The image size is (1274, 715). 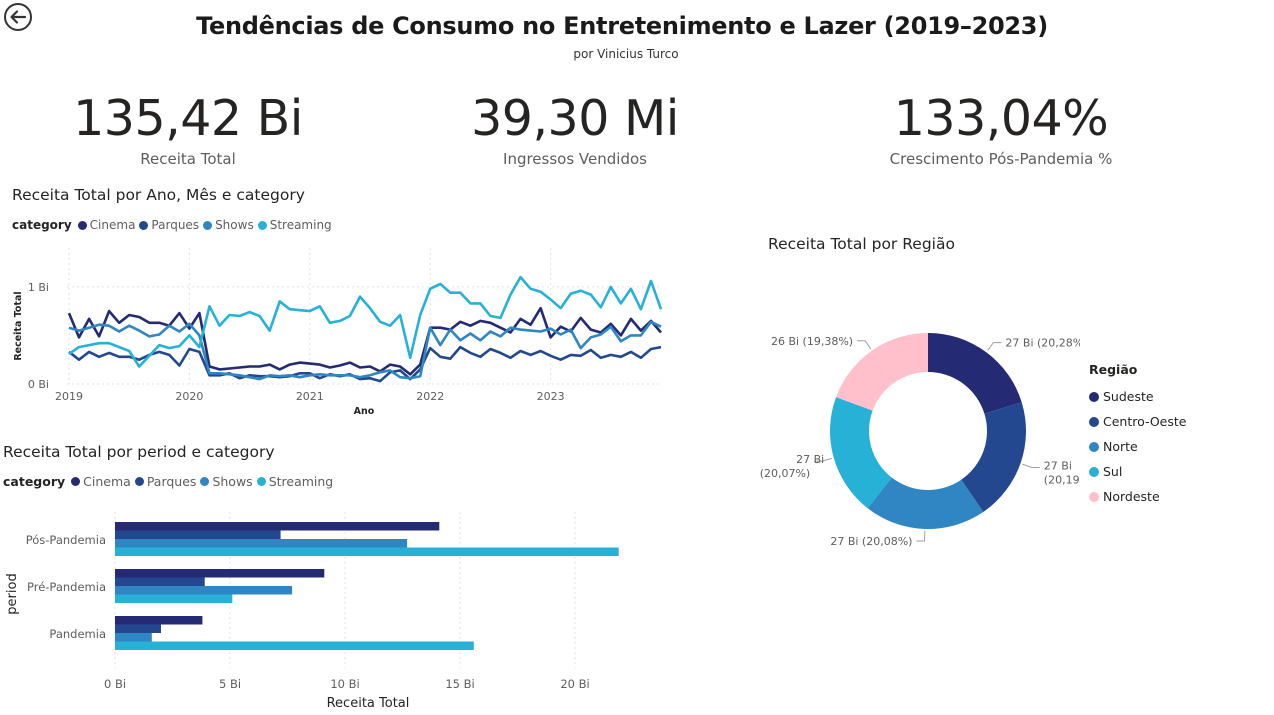 What do you see at coordinates (158, 195) in the screenshot?
I see `line-chart-title: Receita Total por Ano, Mês e category` at bounding box center [158, 195].